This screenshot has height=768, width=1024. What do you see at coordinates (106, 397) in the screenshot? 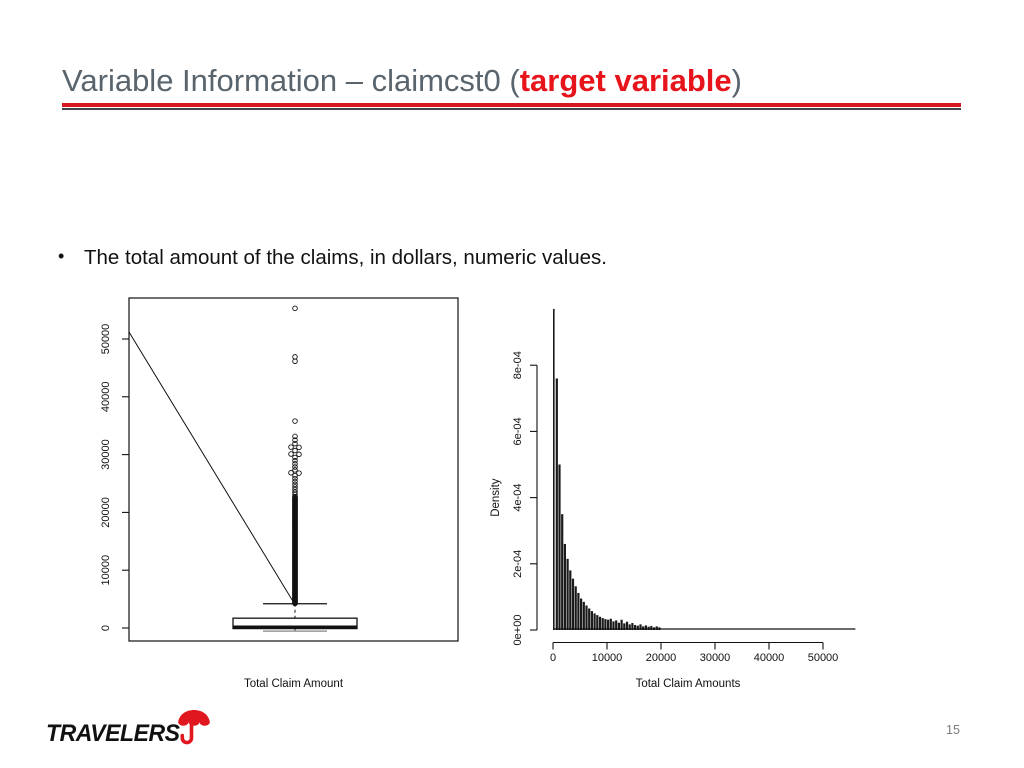
I see `y-tick-label: 40000` at bounding box center [106, 397].